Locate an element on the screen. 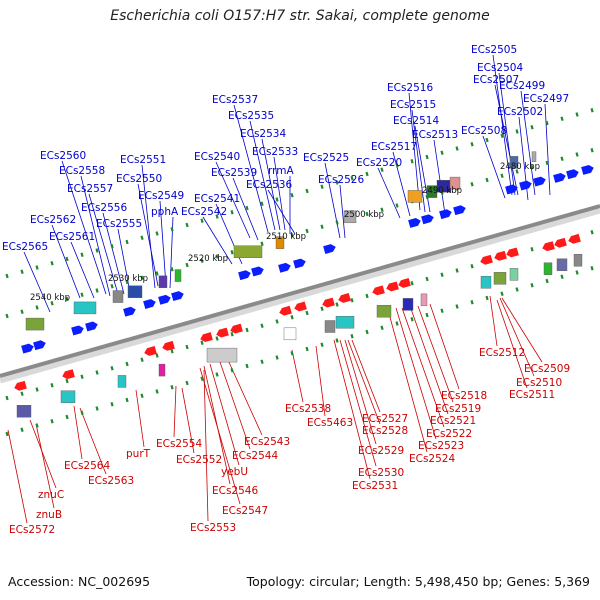 The image size is (600, 600). forward-gene-label: ECs2542 is located at coordinates (204, 212).